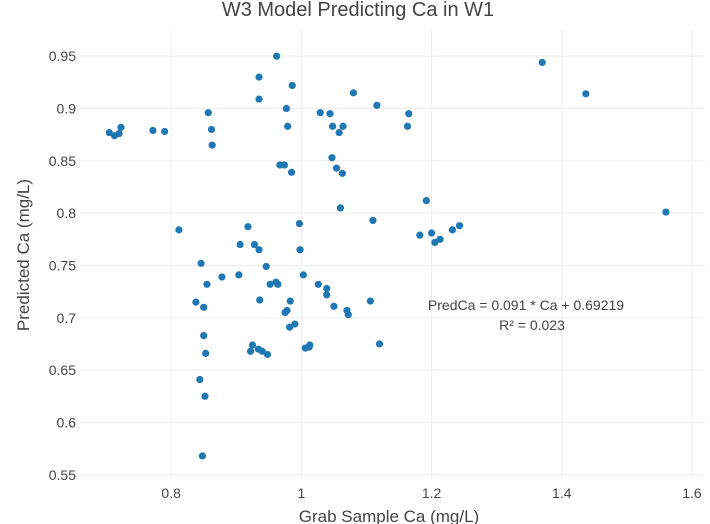  Describe the element at coordinates (526, 305) in the screenshot. I see `regression-equation: PredCa = 0.091 * Ca + 0.69219` at that location.